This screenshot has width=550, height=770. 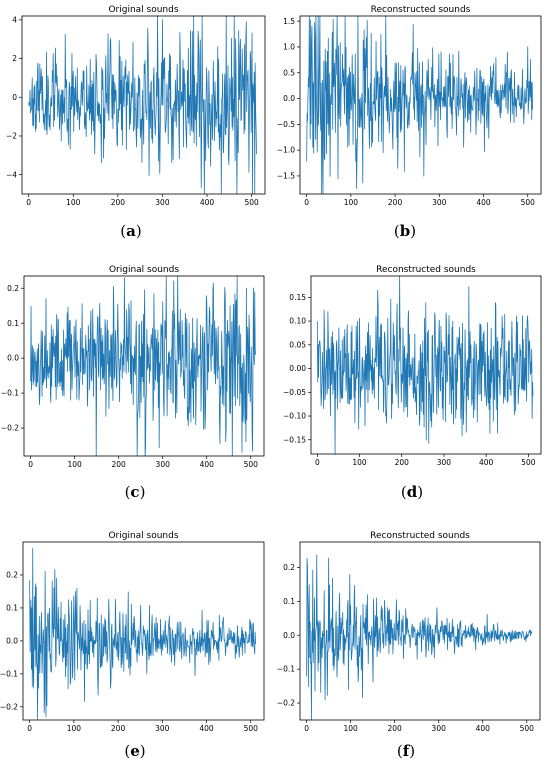 I want to click on caption-f: (f), so click(x=406, y=751).